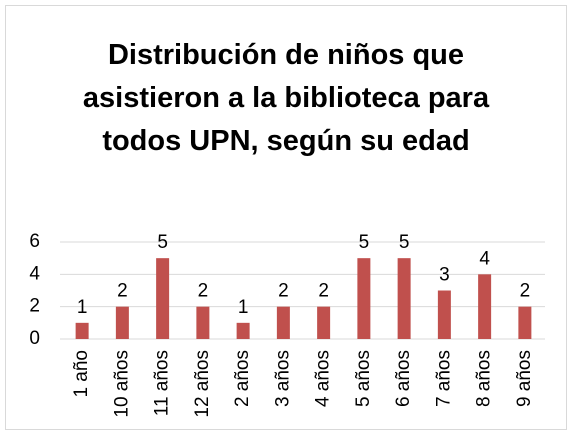 This screenshot has height=436, width=573. Describe the element at coordinates (484, 378) in the screenshot. I see `x-tick-label: 8 años` at that location.